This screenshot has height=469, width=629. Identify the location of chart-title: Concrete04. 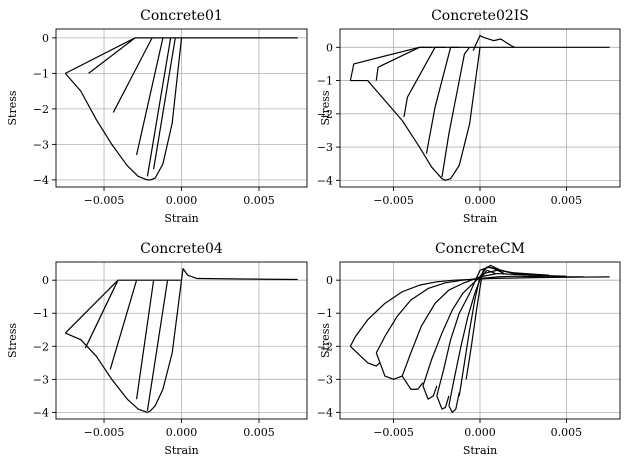
(181, 249).